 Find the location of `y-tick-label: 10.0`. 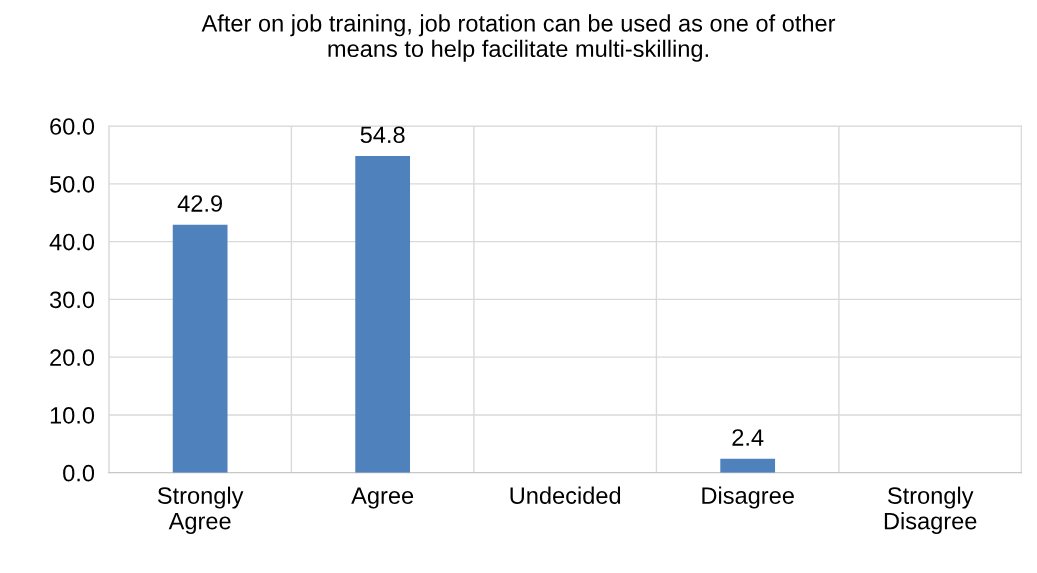

y-tick-label: 10.0 is located at coordinates (72, 415).